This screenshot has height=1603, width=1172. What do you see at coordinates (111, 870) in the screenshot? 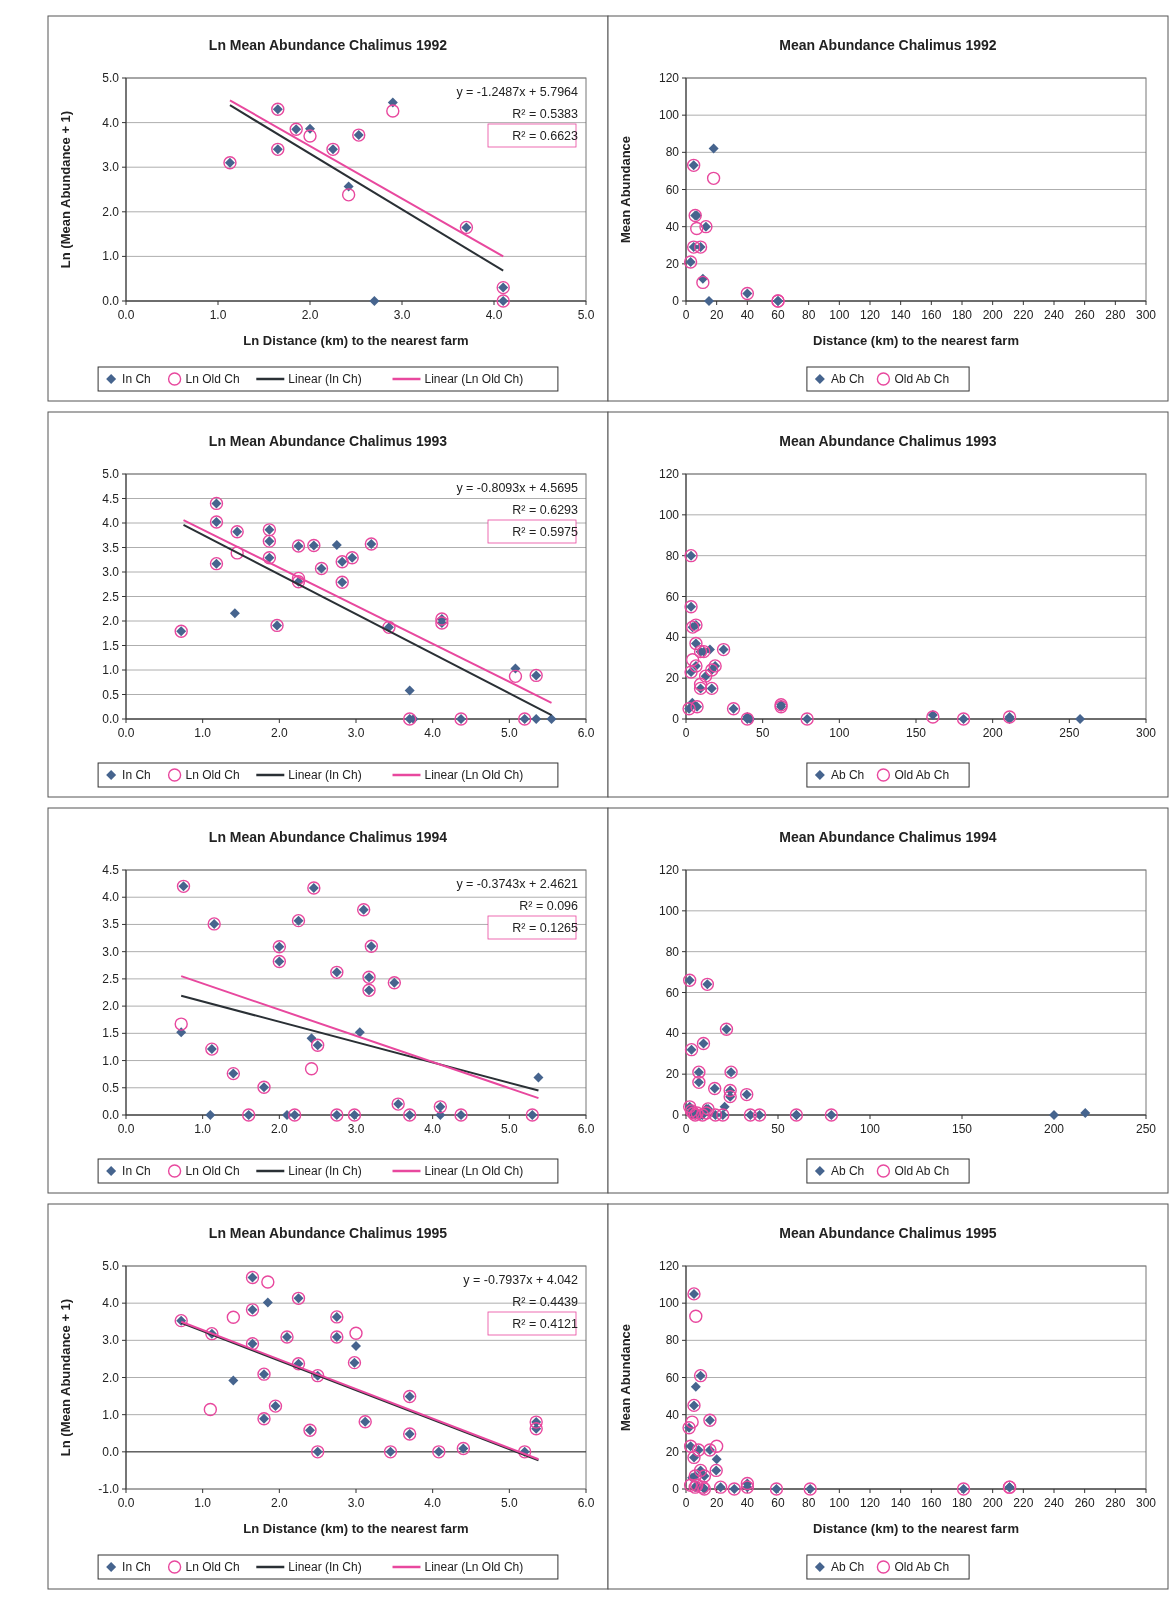
I see `y-tick-label: 4.5` at bounding box center [111, 870].